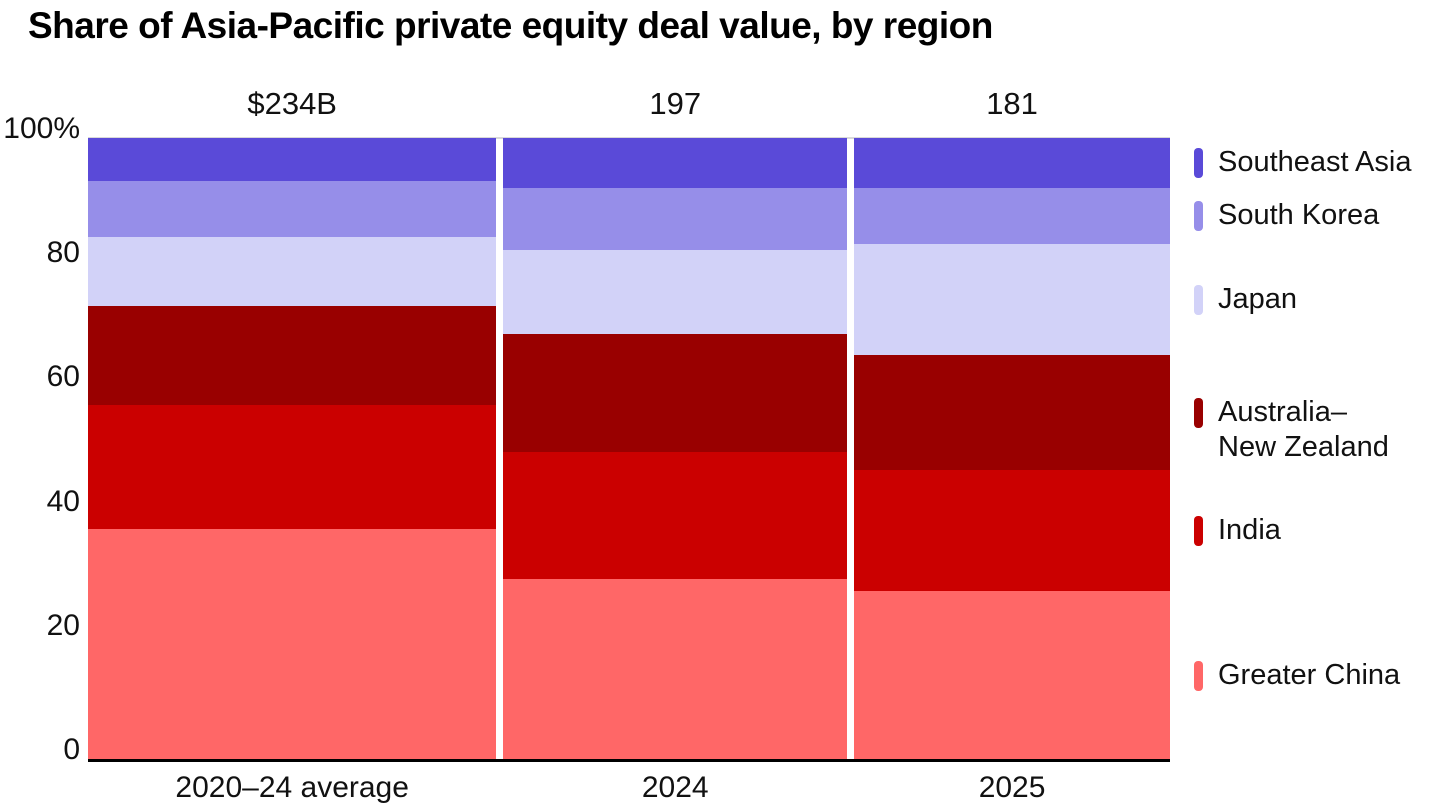 This screenshot has width=1440, height=810. I want to click on y-tick-label: 40, so click(63, 501).